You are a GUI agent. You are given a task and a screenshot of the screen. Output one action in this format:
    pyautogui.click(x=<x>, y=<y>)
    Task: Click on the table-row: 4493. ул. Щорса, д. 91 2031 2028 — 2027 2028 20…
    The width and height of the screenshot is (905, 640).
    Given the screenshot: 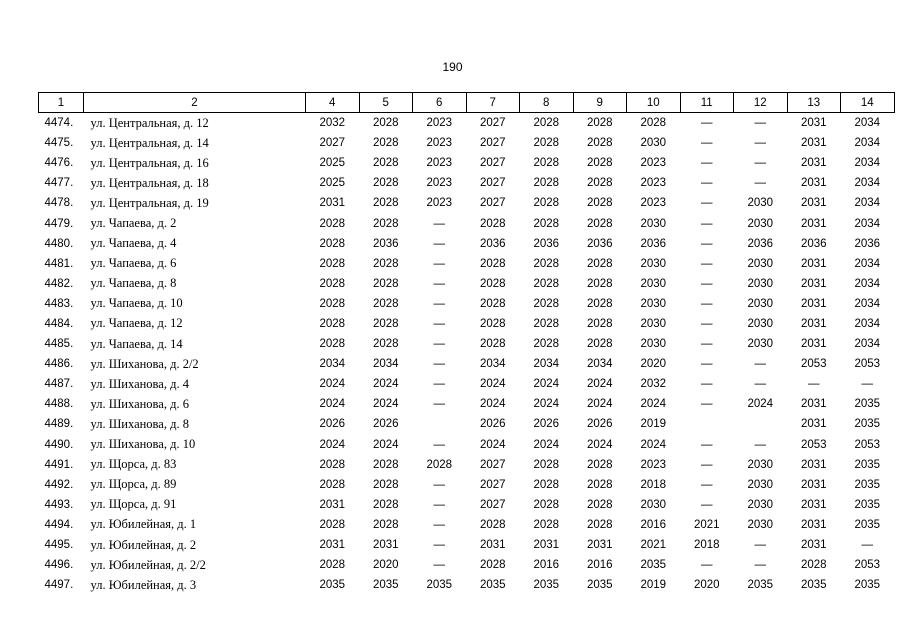 What is the action you would take?
    pyautogui.click(x=467, y=505)
    